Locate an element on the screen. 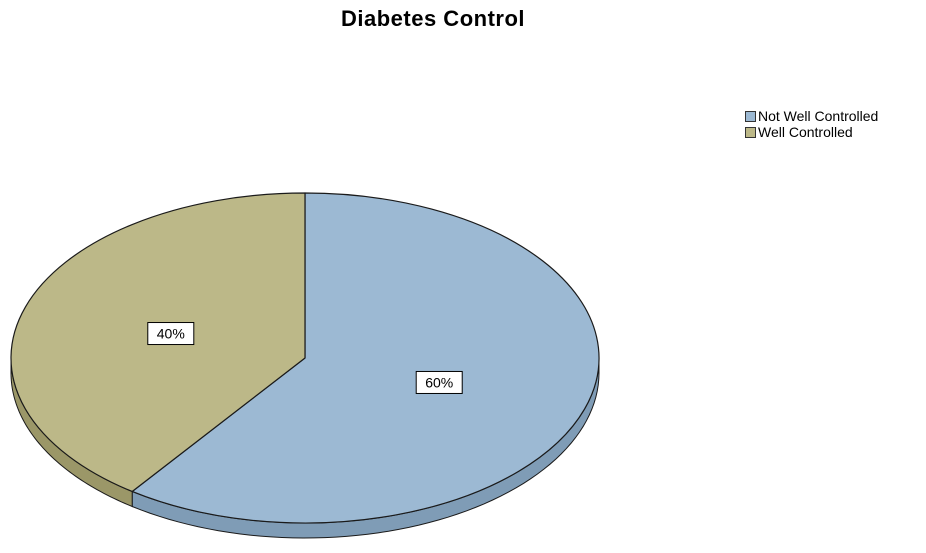  data-label-text: 40% is located at coordinates (171, 334).